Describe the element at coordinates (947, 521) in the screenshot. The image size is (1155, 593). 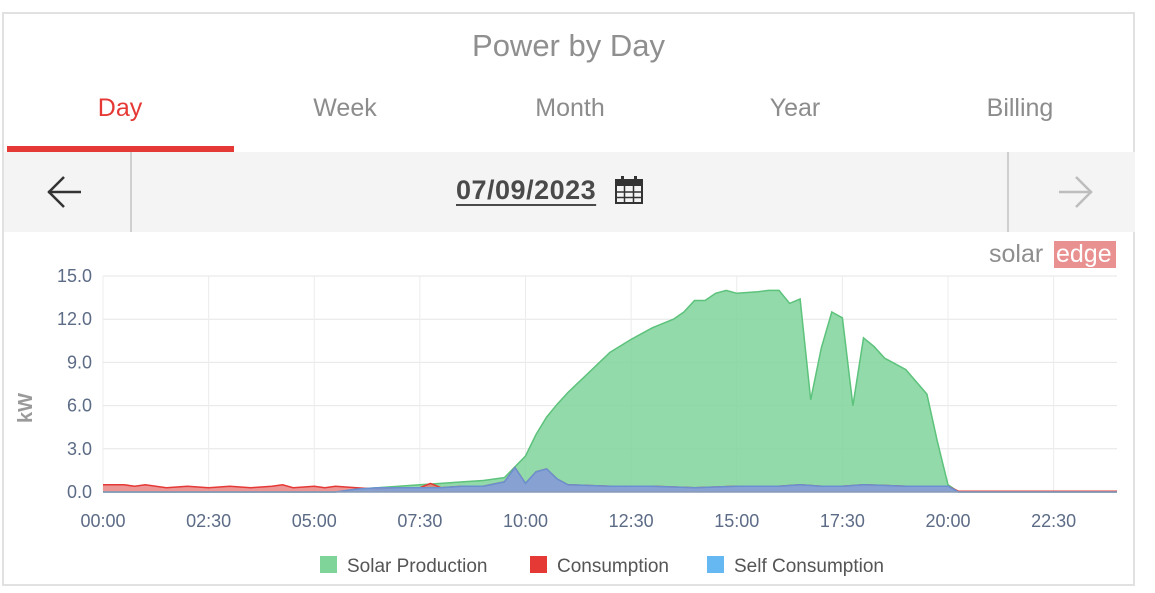
I see `x-tick-label: 20:00` at that location.